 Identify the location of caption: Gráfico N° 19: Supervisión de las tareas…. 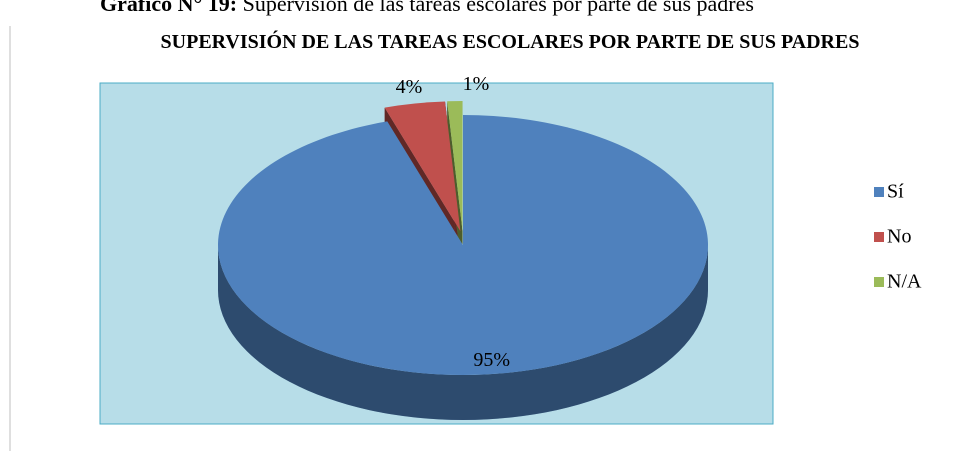
(427, 8).